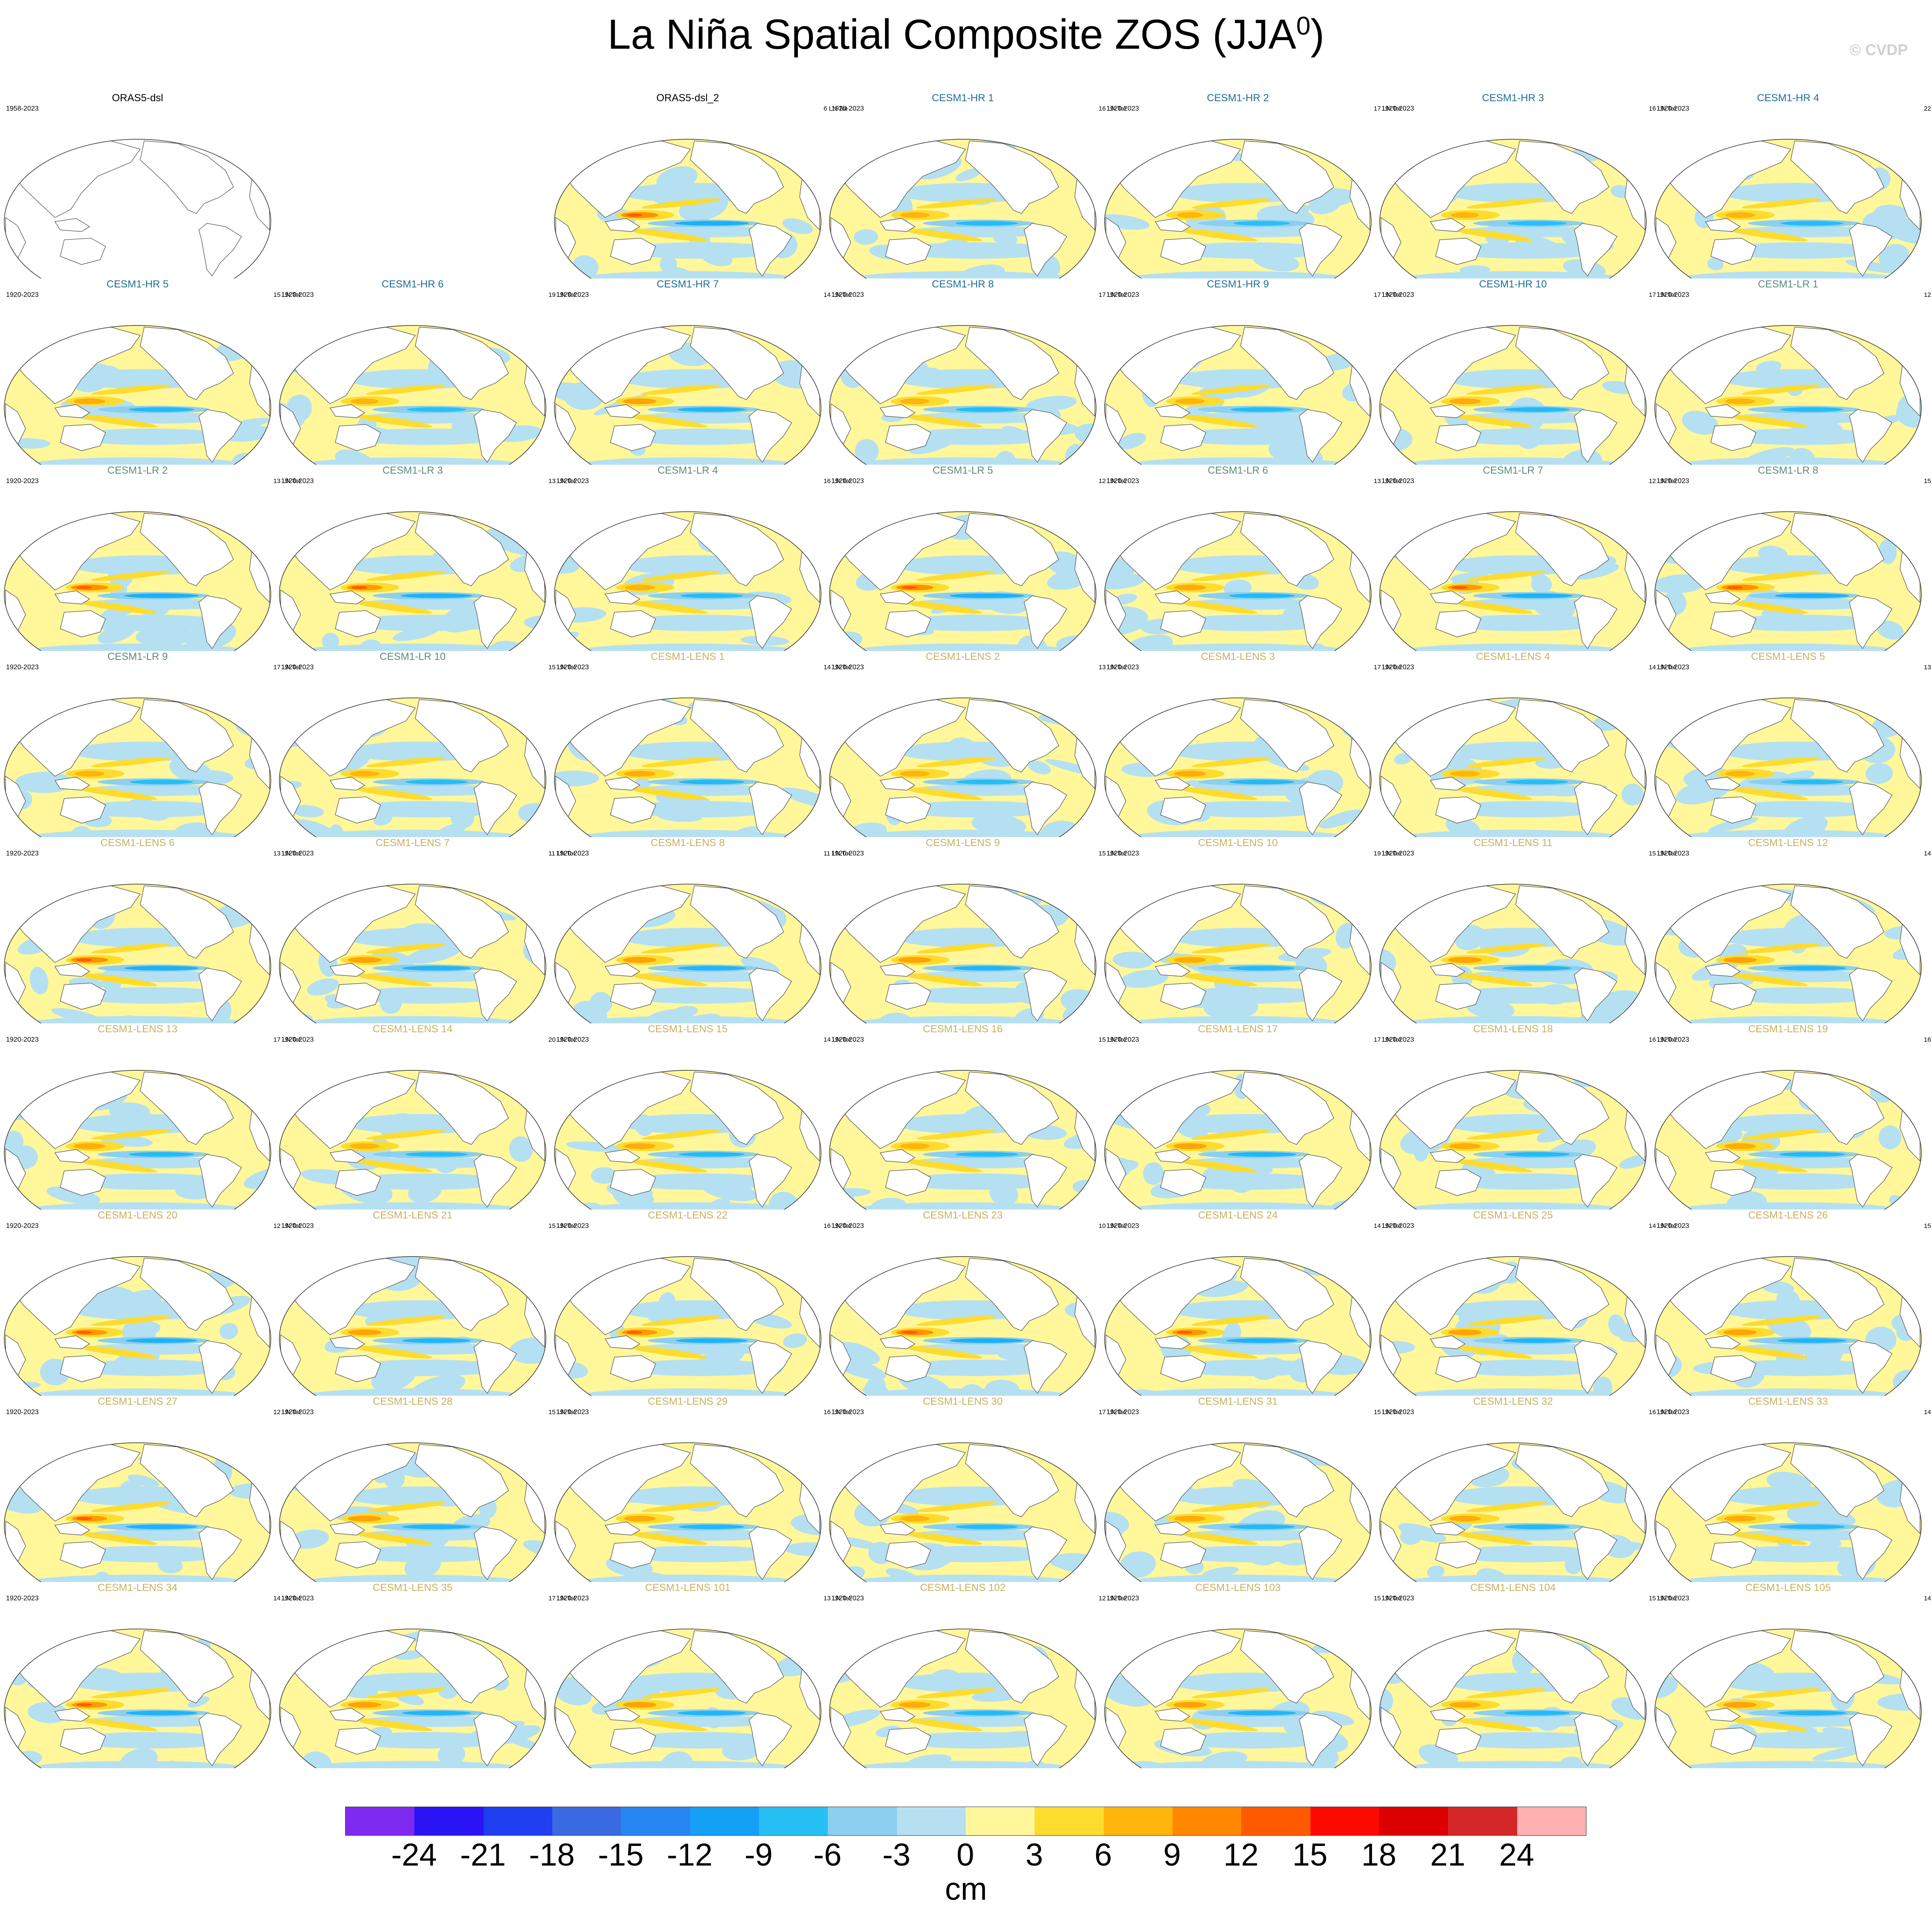  What do you see at coordinates (962, 843) in the screenshot?
I see `panel-title: CESM1-LENS 9` at bounding box center [962, 843].